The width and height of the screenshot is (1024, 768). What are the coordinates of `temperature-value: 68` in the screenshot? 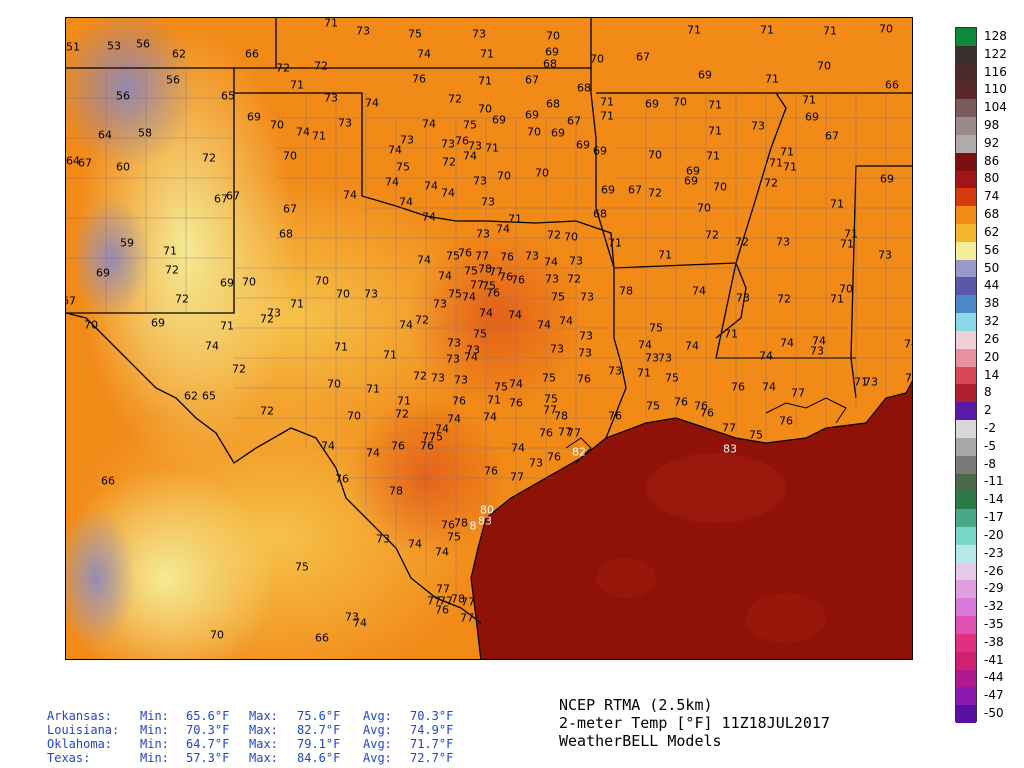 It's located at (286, 234).